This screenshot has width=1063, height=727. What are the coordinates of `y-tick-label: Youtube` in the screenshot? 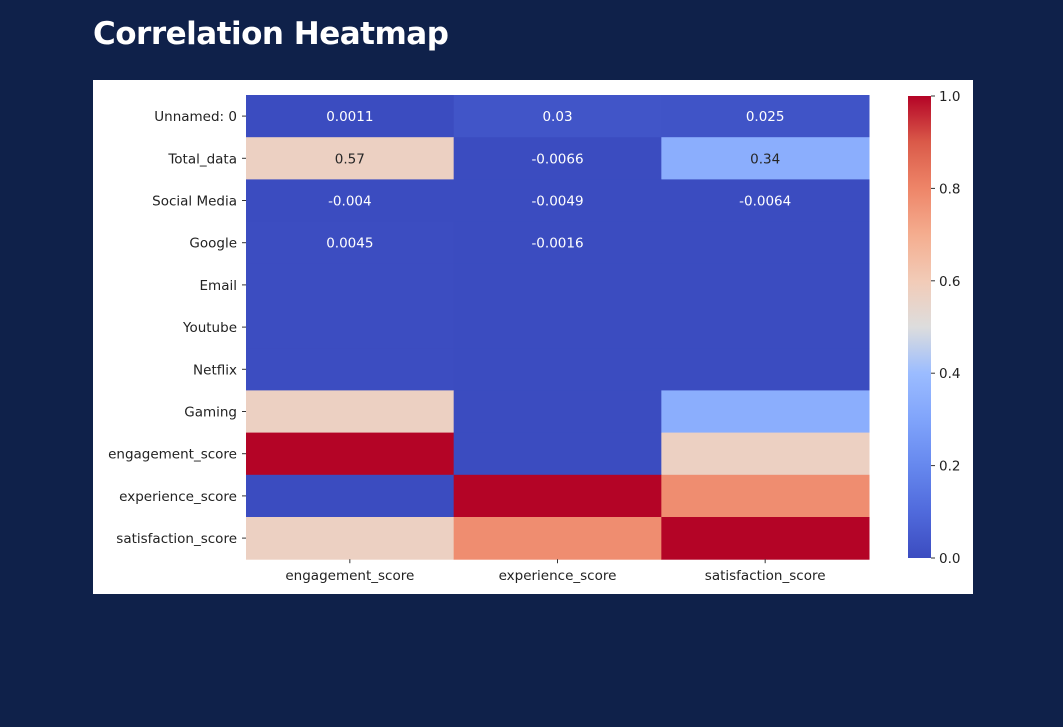 It's located at (209, 328).